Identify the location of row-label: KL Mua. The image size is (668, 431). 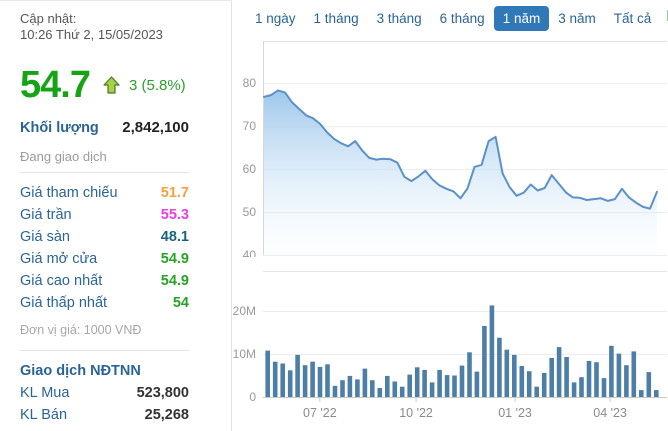
(45, 393).